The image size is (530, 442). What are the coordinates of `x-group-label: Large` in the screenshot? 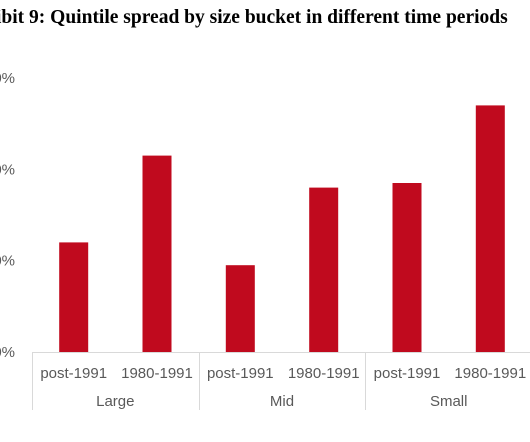 It's located at (115, 401).